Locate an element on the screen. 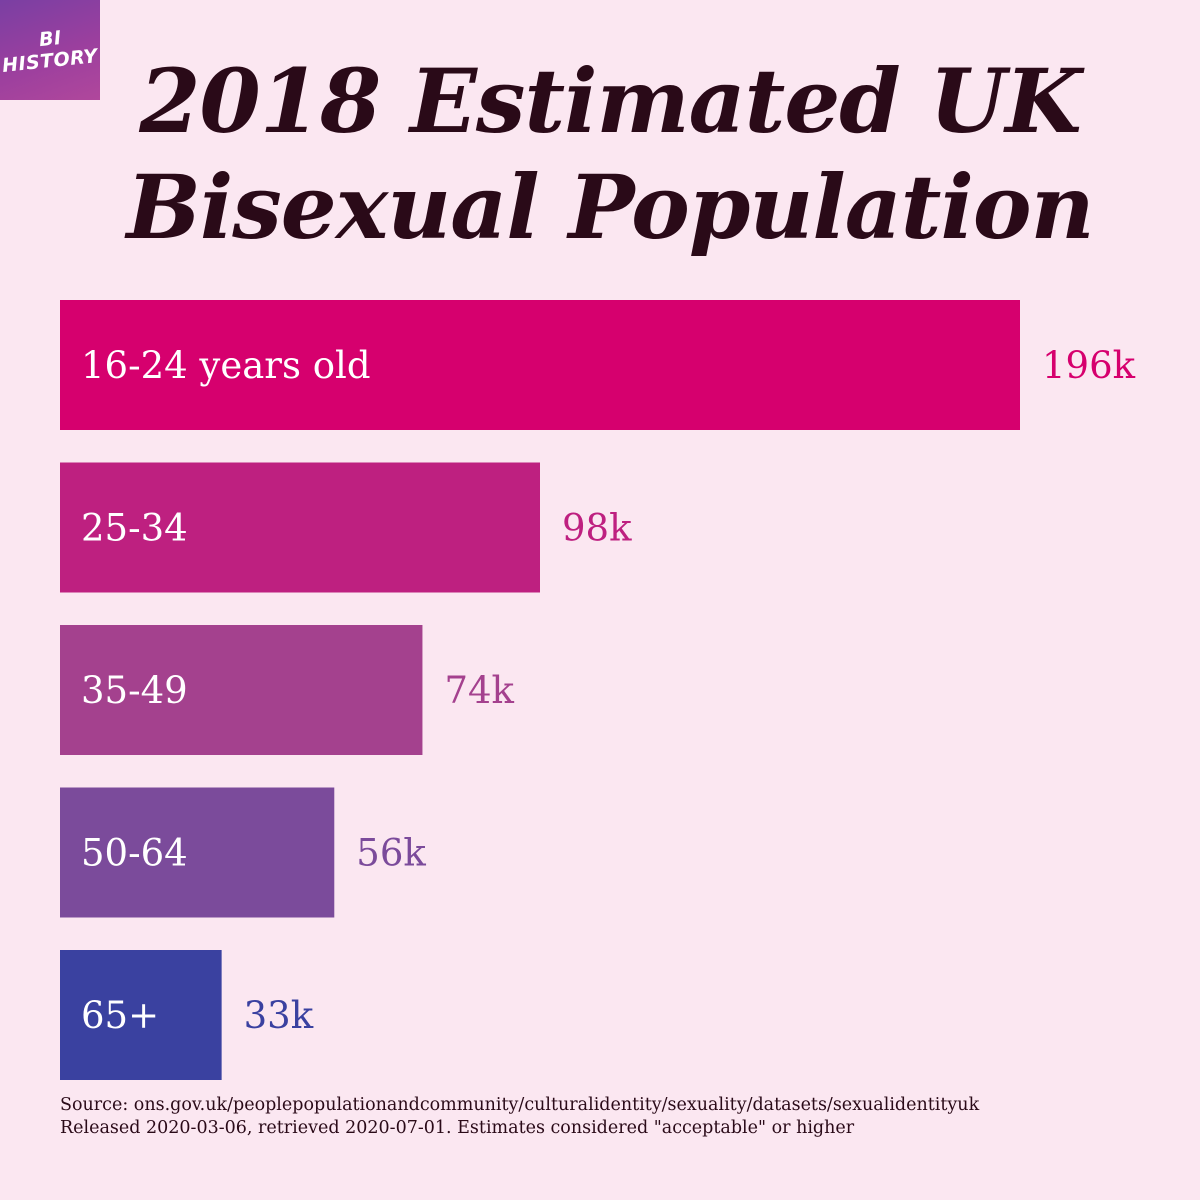 This screenshot has height=1200, width=1200. value-label-1: 196k is located at coordinates (1089, 365).